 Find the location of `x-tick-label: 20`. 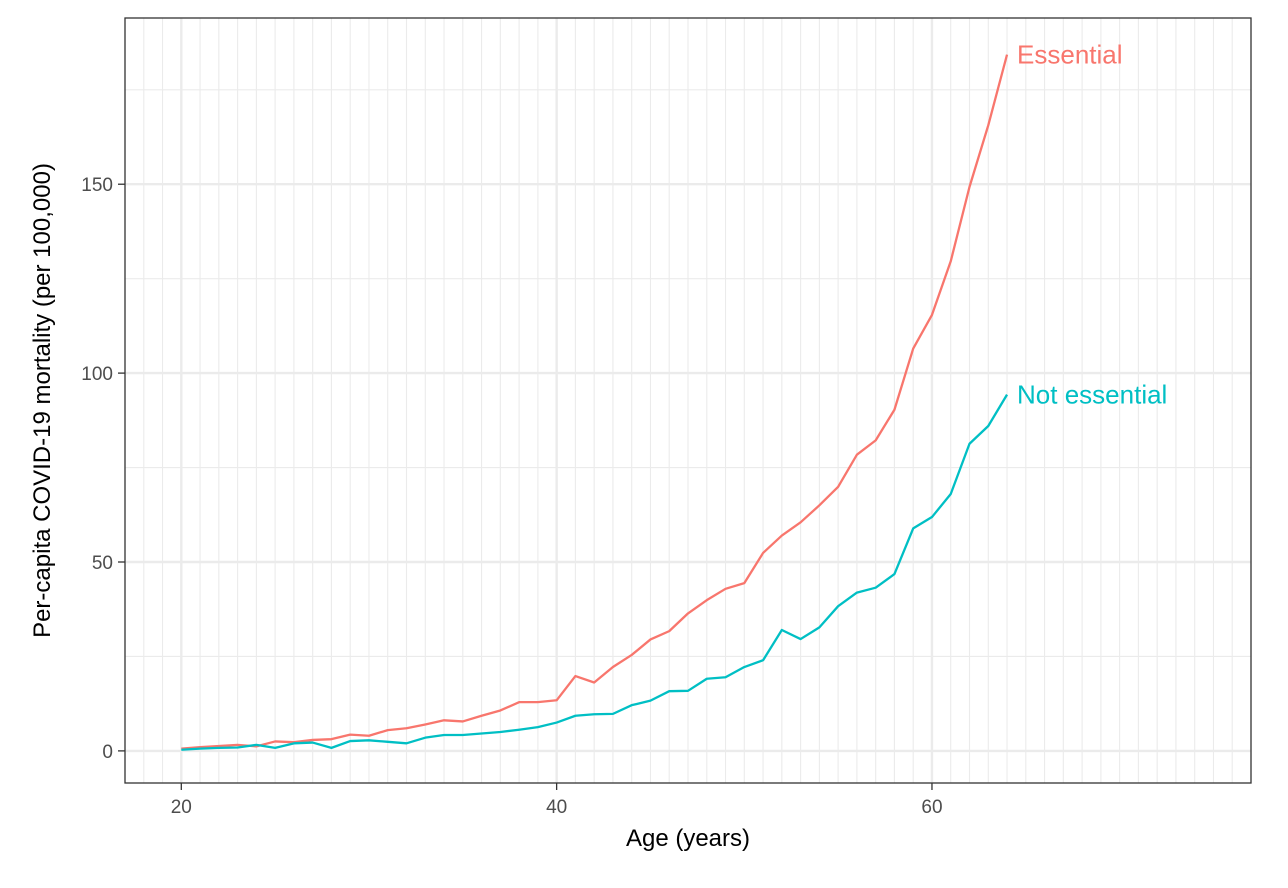

x-tick-label: 20 is located at coordinates (181, 807).